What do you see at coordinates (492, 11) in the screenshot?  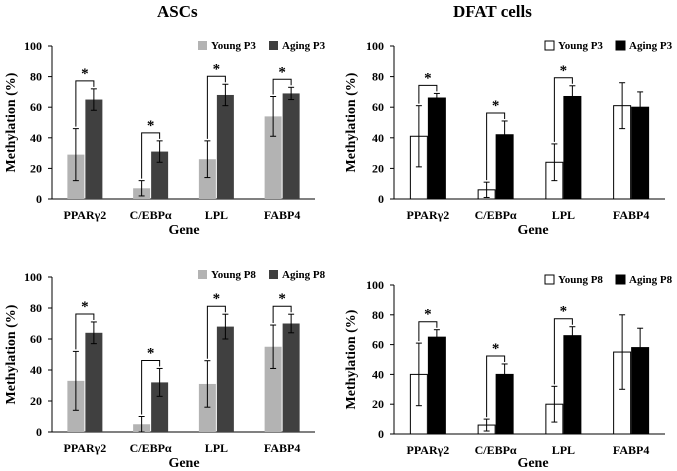 I see `dfat-column-title: DFAT cells` at bounding box center [492, 11].